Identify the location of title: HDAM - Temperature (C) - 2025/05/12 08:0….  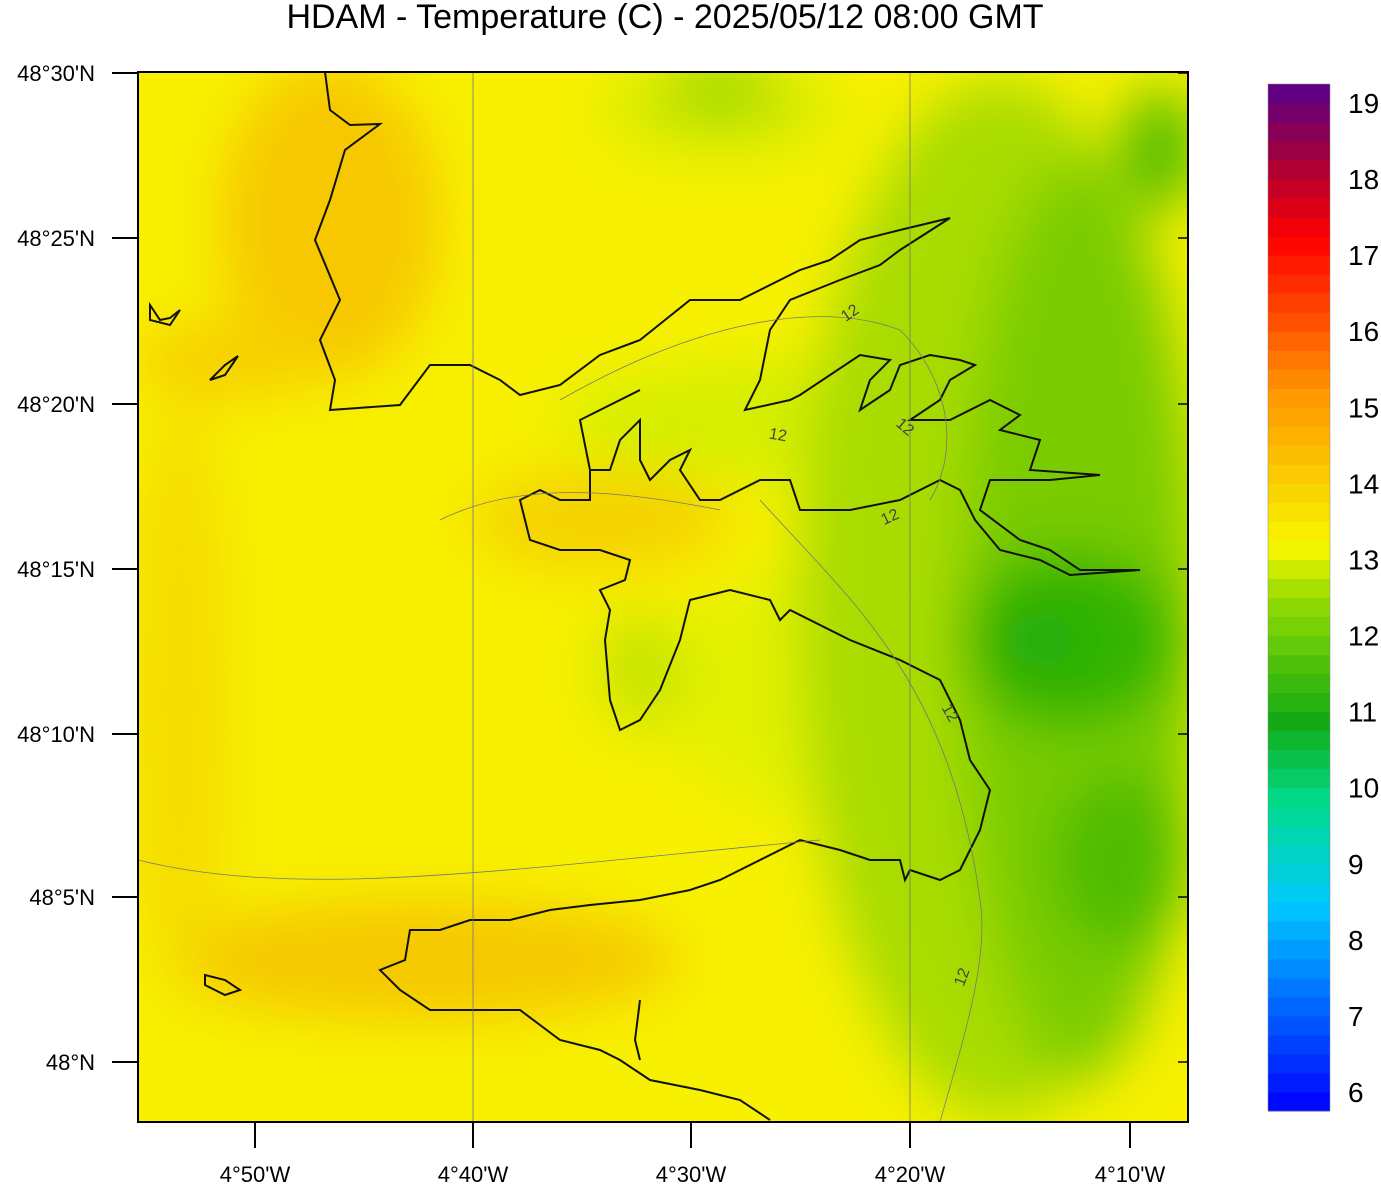
(664, 18).